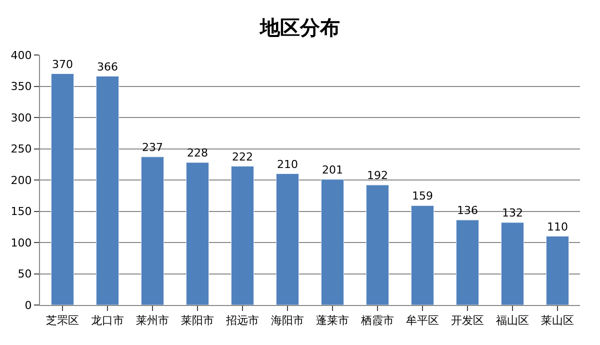 This screenshot has width=600, height=345. What do you see at coordinates (422, 321) in the screenshot?
I see `x-tick-label: 牟平区` at bounding box center [422, 321].